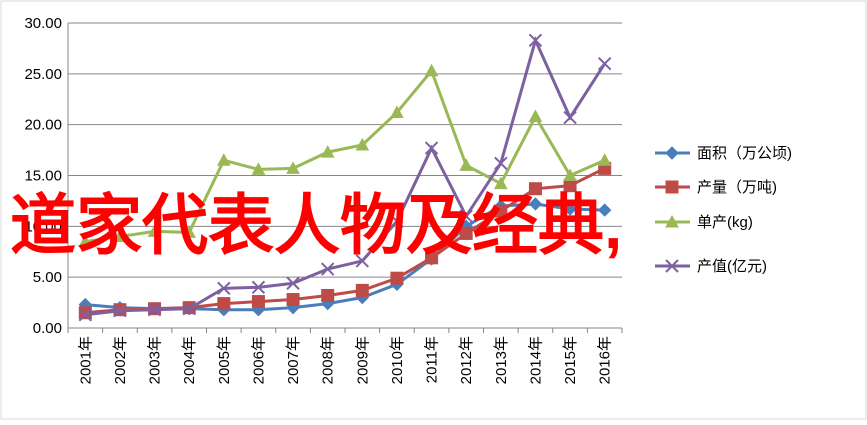  Describe the element at coordinates (224, 360) in the screenshot. I see `x-tick-label: 2005年` at that location.